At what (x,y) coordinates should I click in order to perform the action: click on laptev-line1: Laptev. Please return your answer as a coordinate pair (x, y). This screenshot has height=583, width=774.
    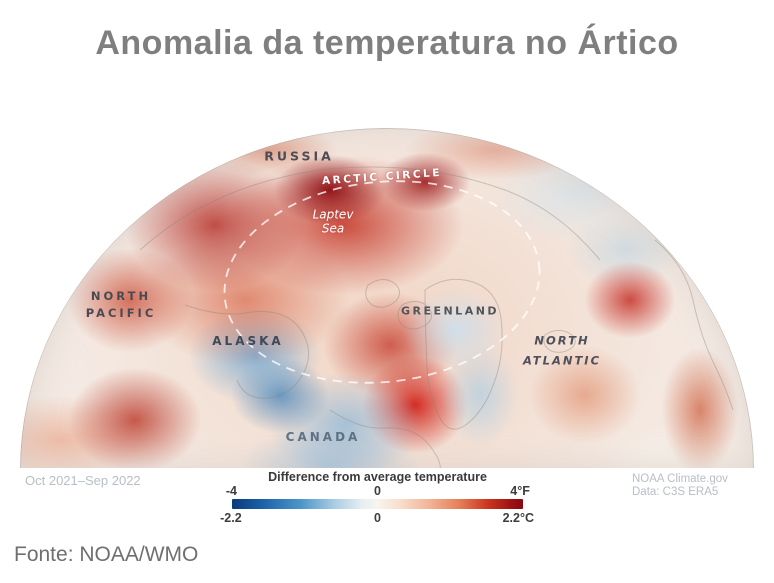
    Looking at the image, I should click on (333, 214).